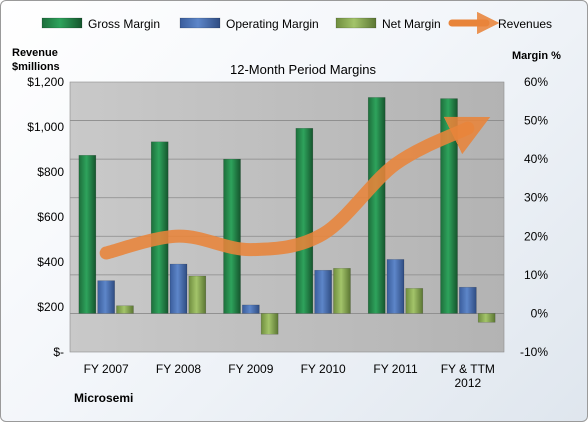  Describe the element at coordinates (525, 24) in the screenshot. I see `legend-label: Revenues` at that location.